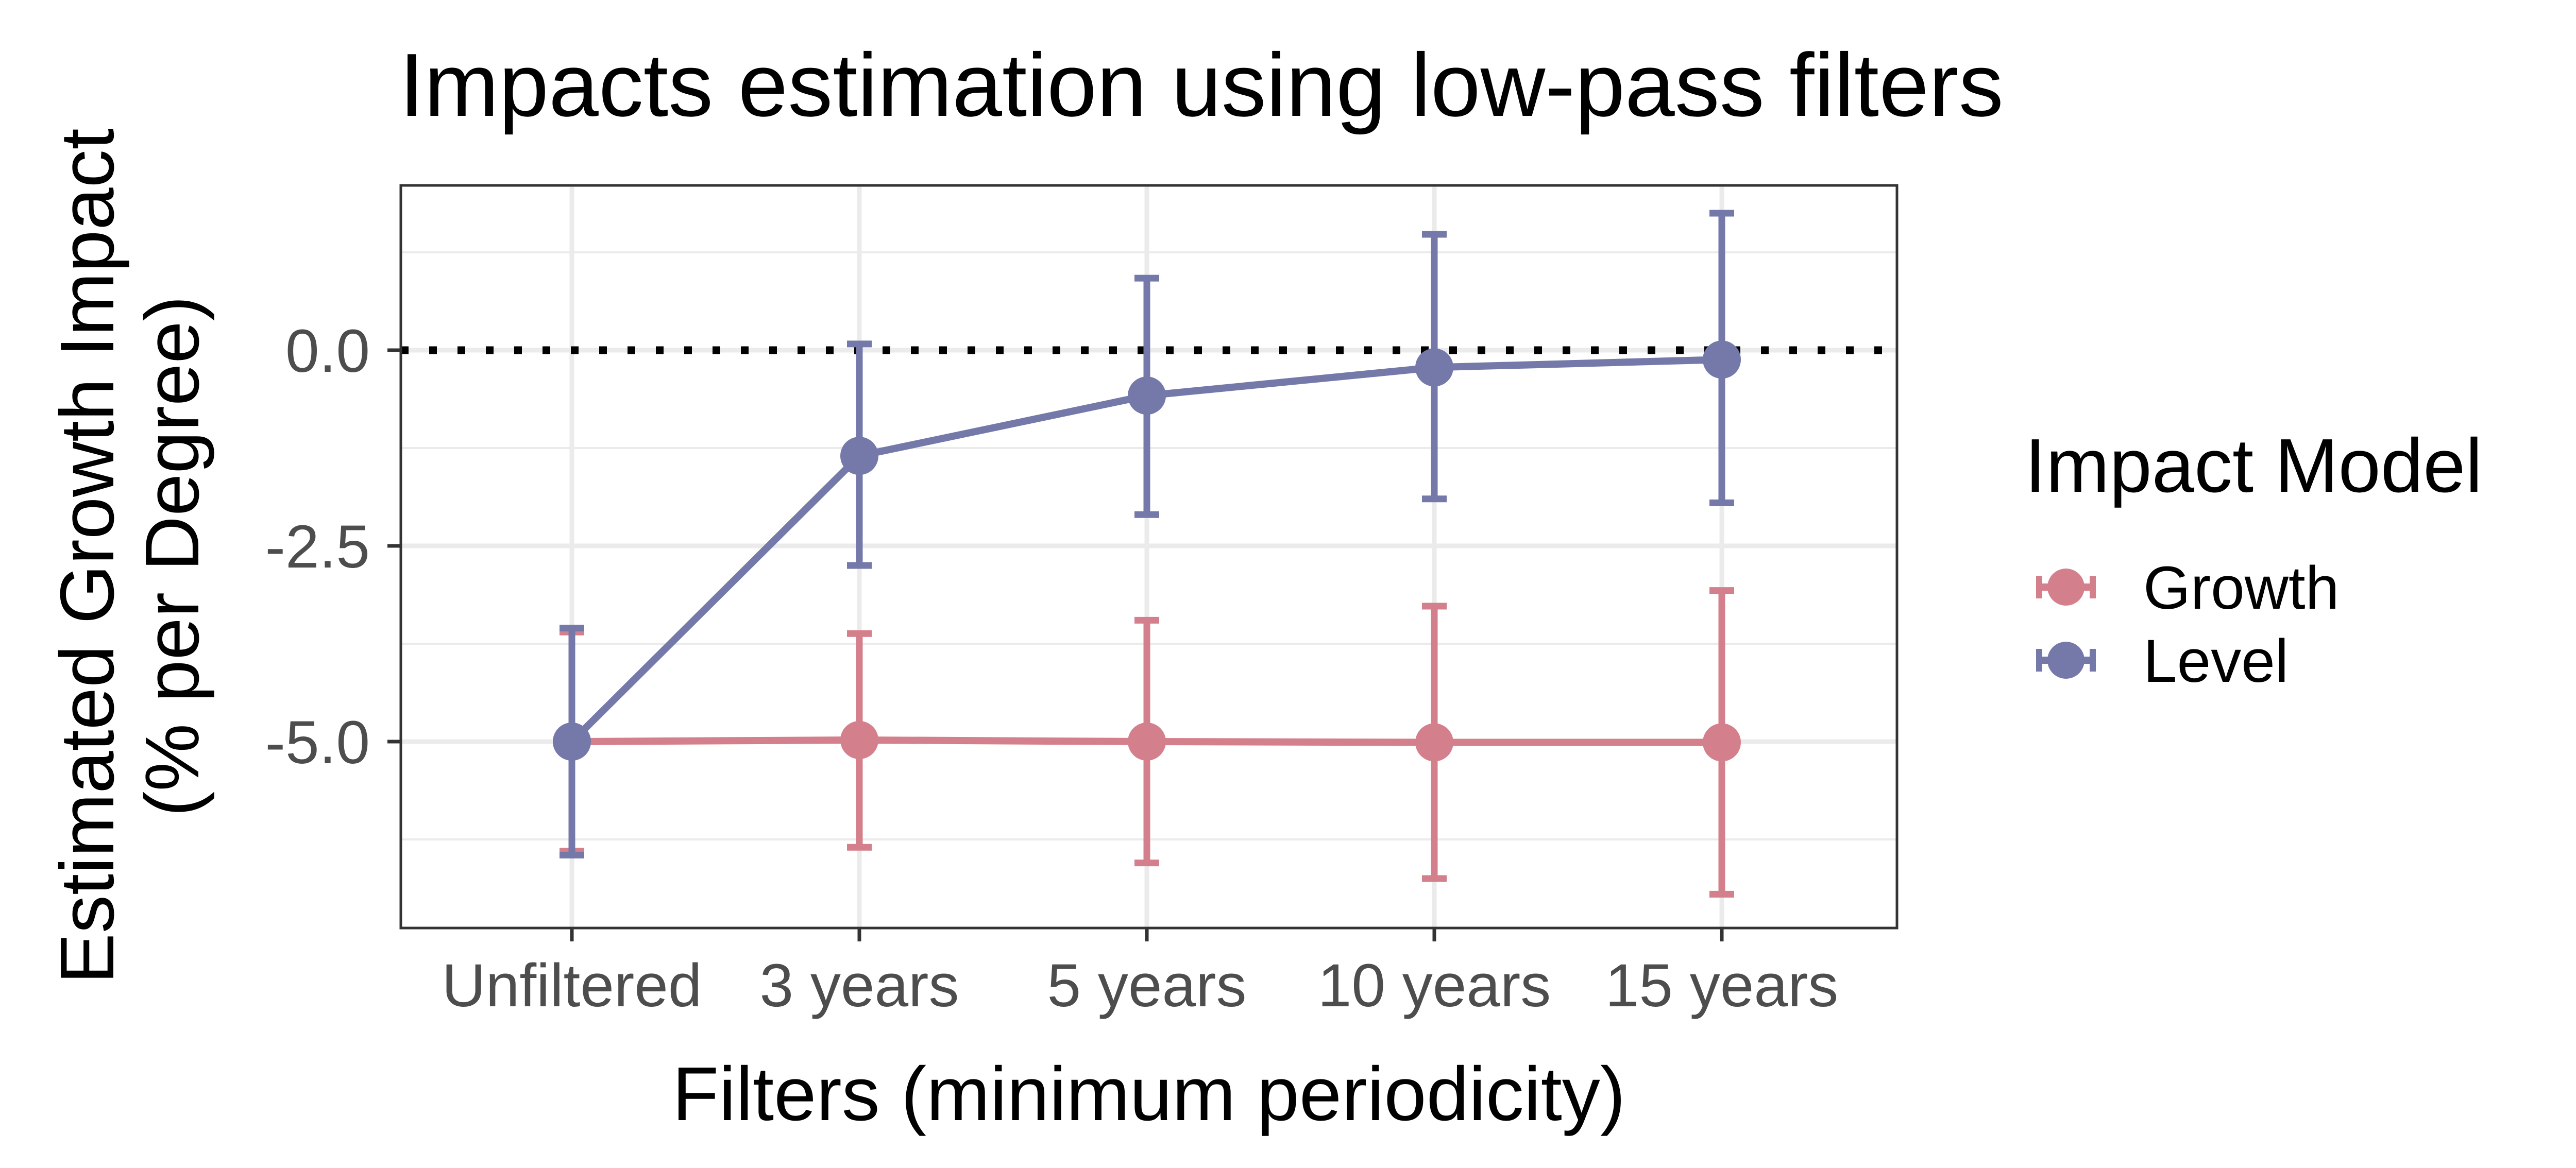 The width and height of the screenshot is (2576, 1168). What do you see at coordinates (87, 556) in the screenshot?
I see `y-axis-title-line-1: Estimated Growth Impact` at bounding box center [87, 556].